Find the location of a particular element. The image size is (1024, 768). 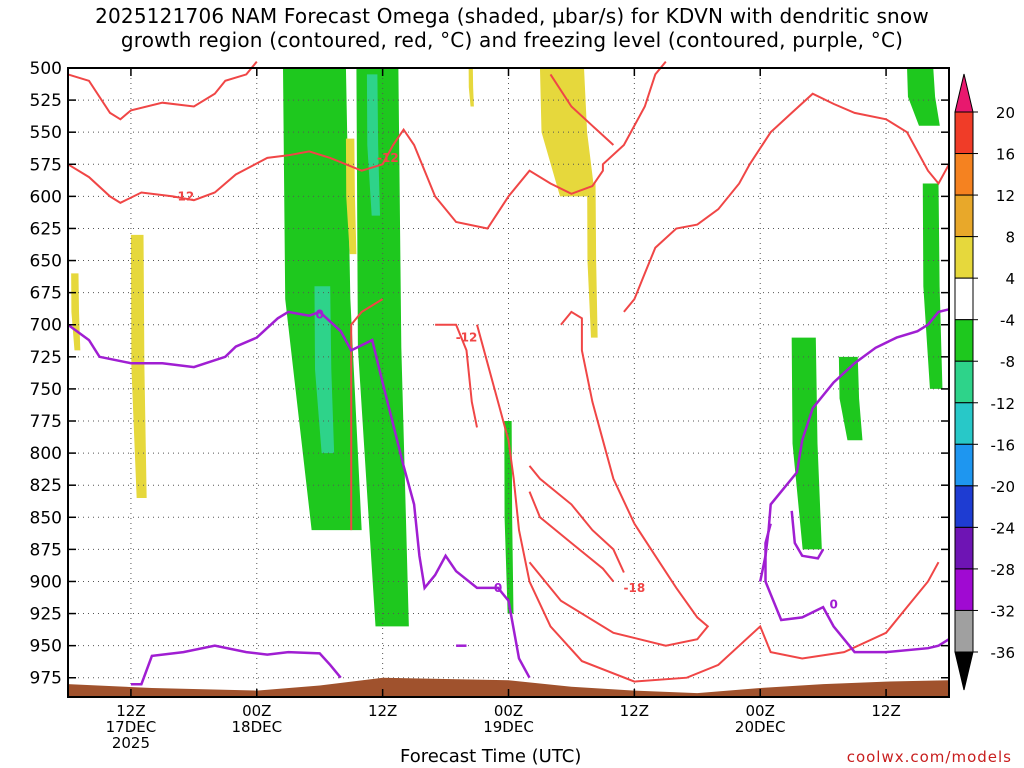

colorbar-bottom-arrow is located at coordinates (964, 671).